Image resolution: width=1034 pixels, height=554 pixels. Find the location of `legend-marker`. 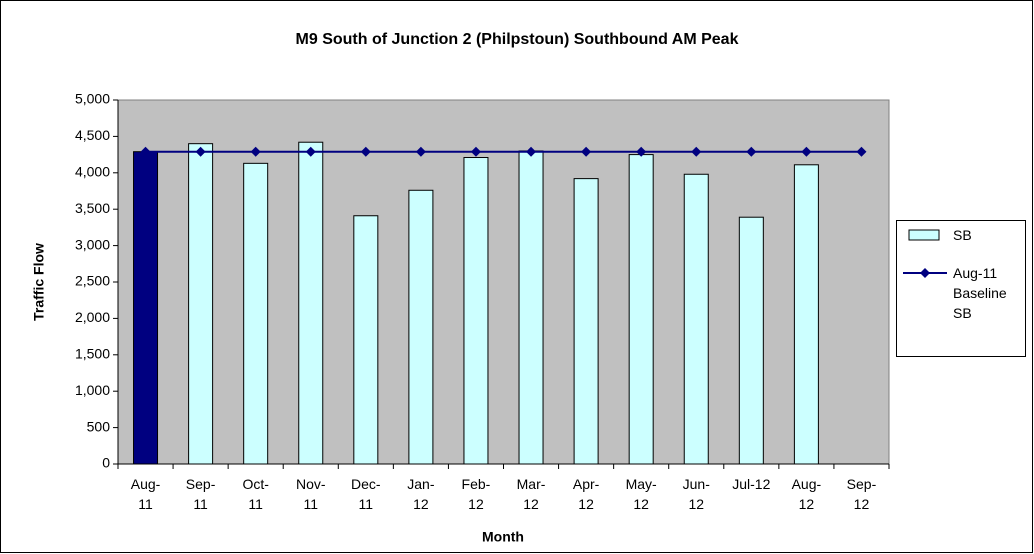

legend-marker is located at coordinates (925, 273).